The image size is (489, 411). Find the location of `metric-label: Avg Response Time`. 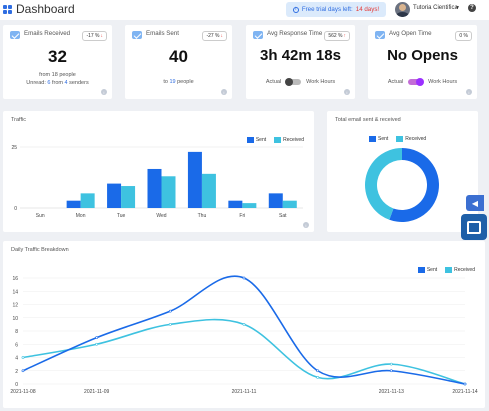

metric-label: Avg Response Time is located at coordinates (295, 33).